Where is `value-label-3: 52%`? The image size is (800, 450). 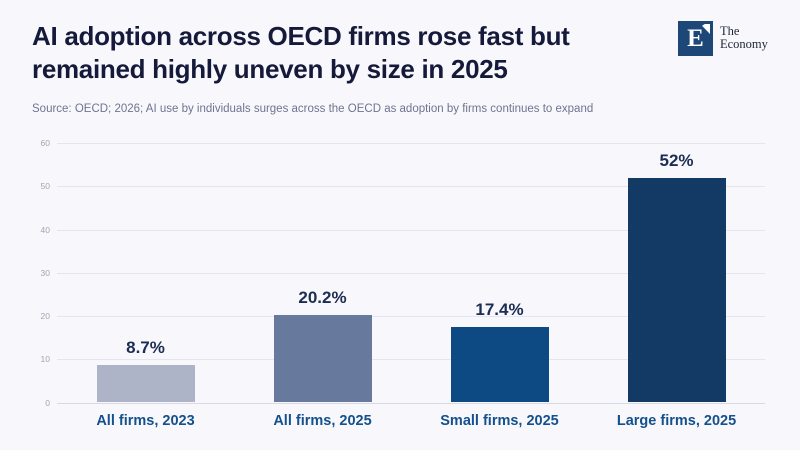
value-label-3: 52% is located at coordinates (676, 160).